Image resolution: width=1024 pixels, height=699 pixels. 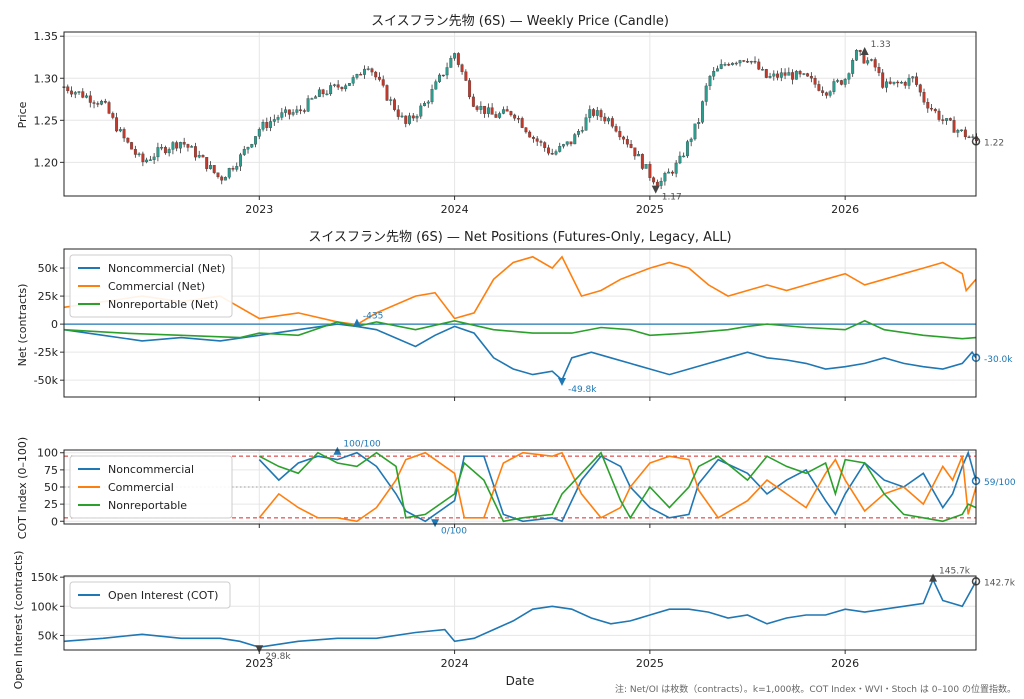 What do you see at coordinates (520, 681) in the screenshot?
I see `x-axis-label: Date` at bounding box center [520, 681].